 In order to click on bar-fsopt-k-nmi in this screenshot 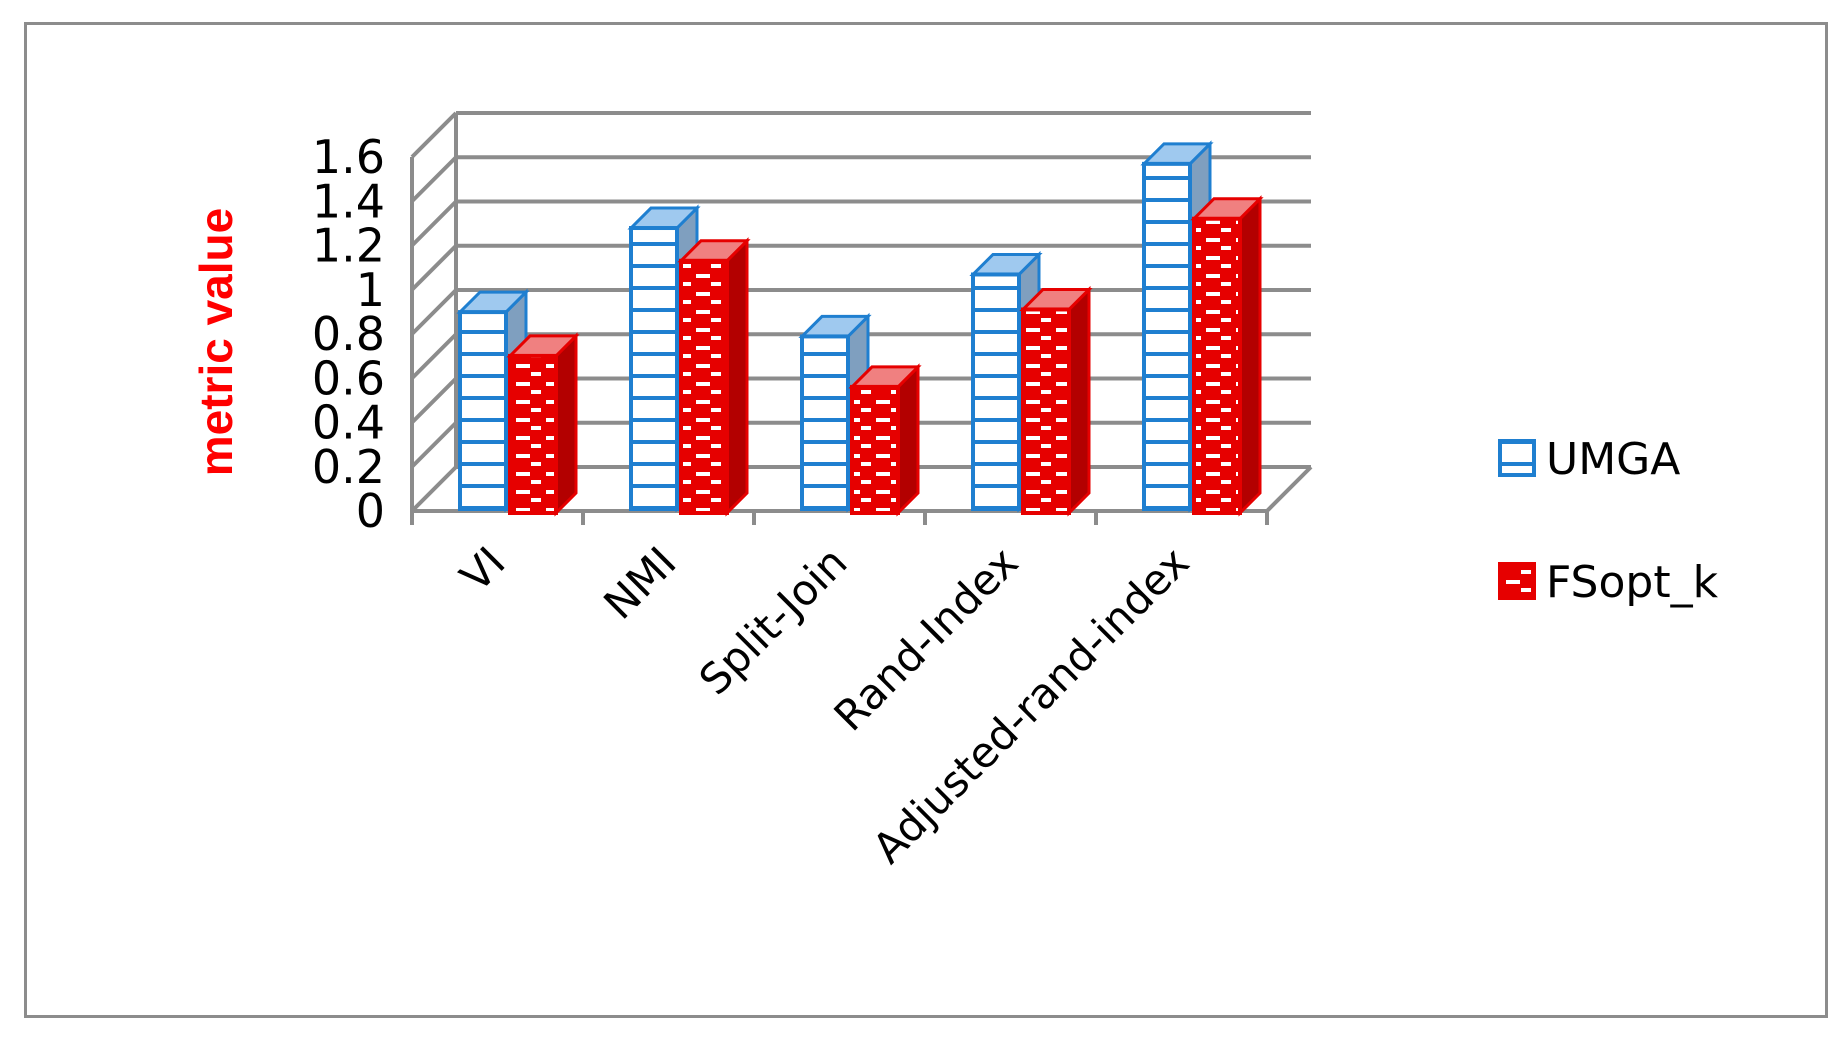, I will do `click(714, 377)`.